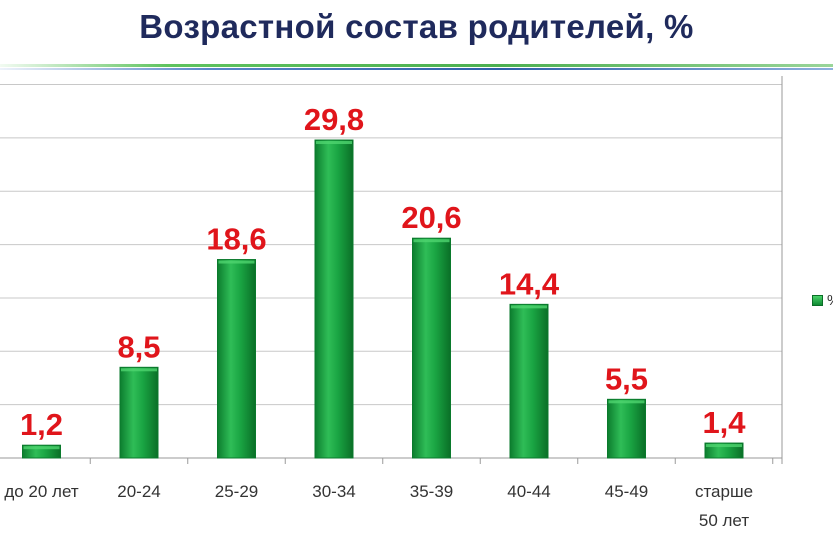 The image size is (833, 556). I want to click on data-label: 5,5, so click(626, 378).